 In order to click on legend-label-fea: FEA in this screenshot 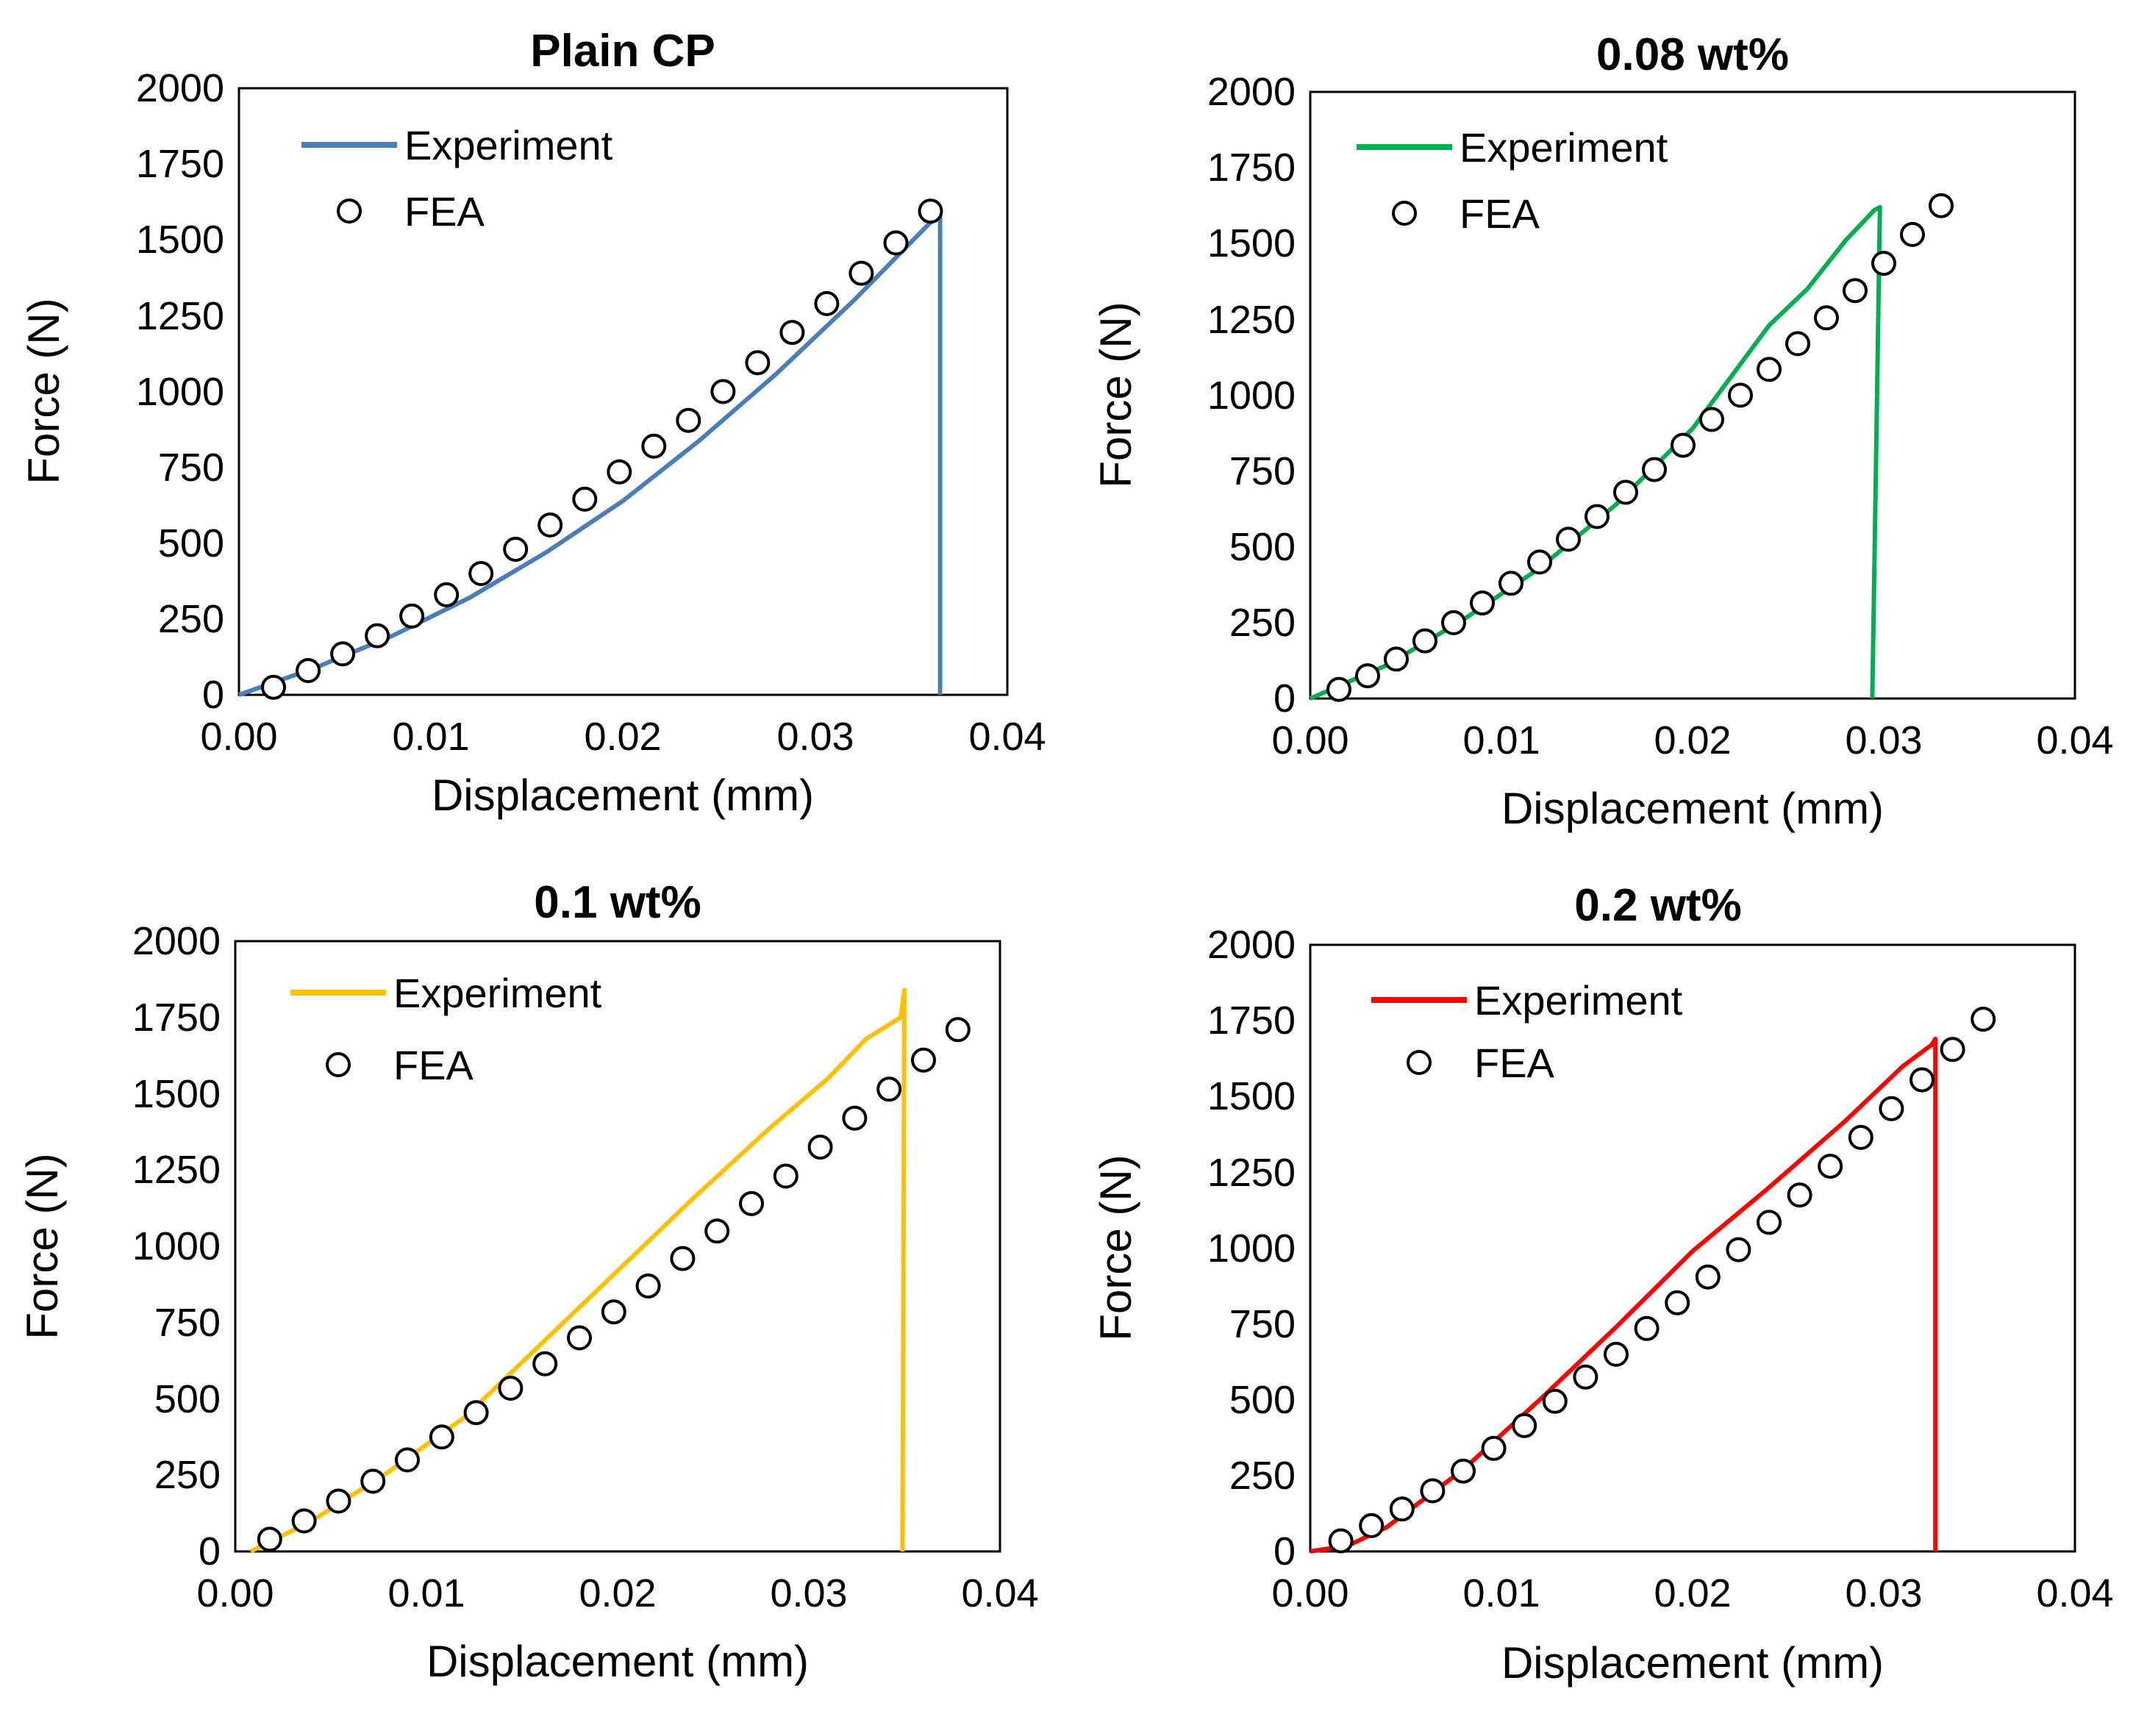, I will do `click(1500, 214)`.